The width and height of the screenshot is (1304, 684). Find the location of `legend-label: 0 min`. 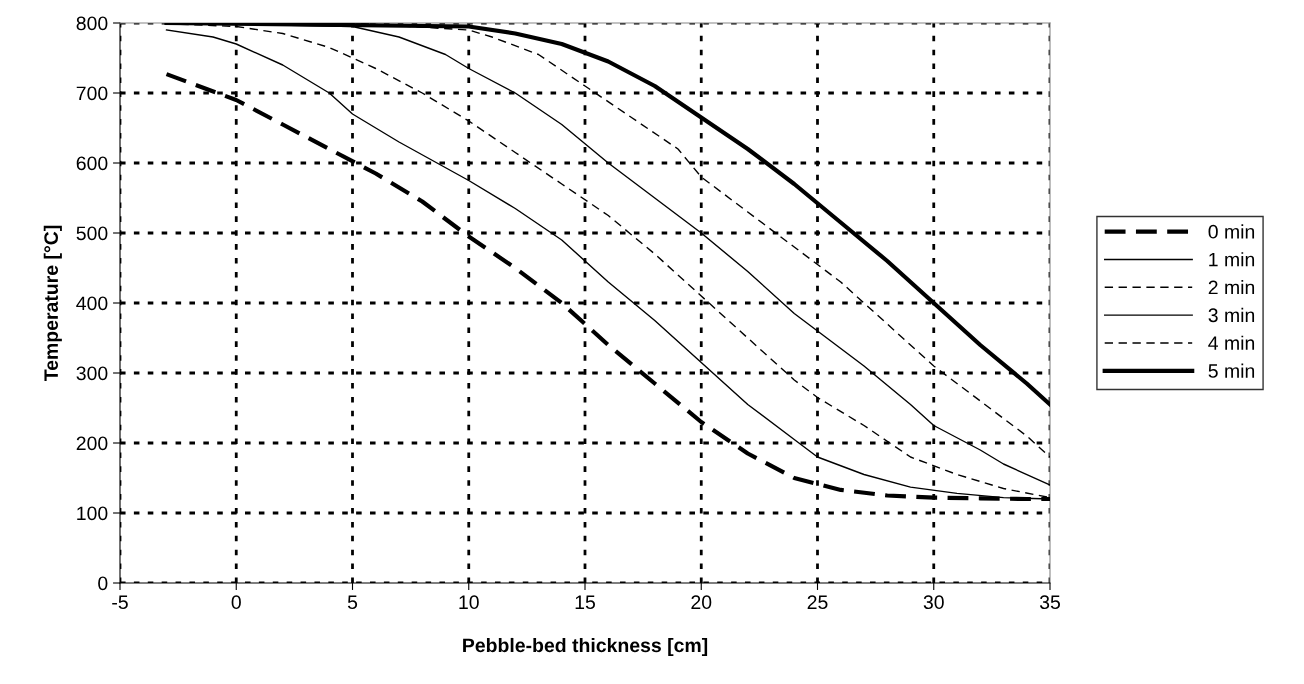

legend-label: 0 min is located at coordinates (1231, 231).